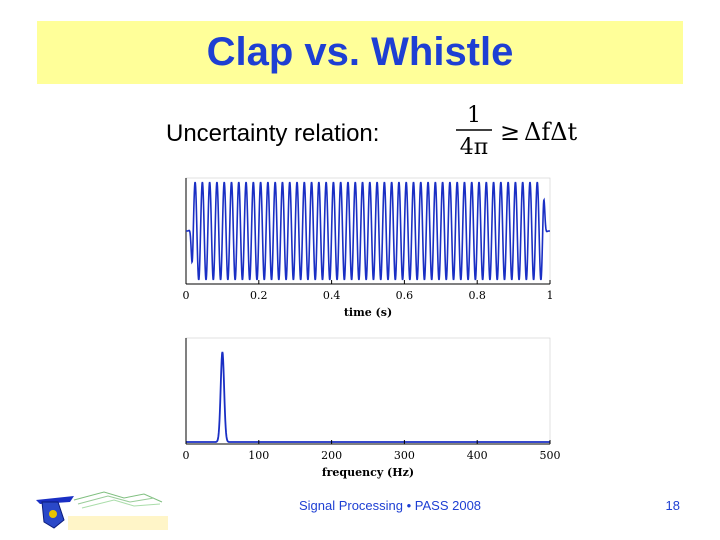 This screenshot has width=720, height=540. I want to click on plot-frame, so click(368, 391).